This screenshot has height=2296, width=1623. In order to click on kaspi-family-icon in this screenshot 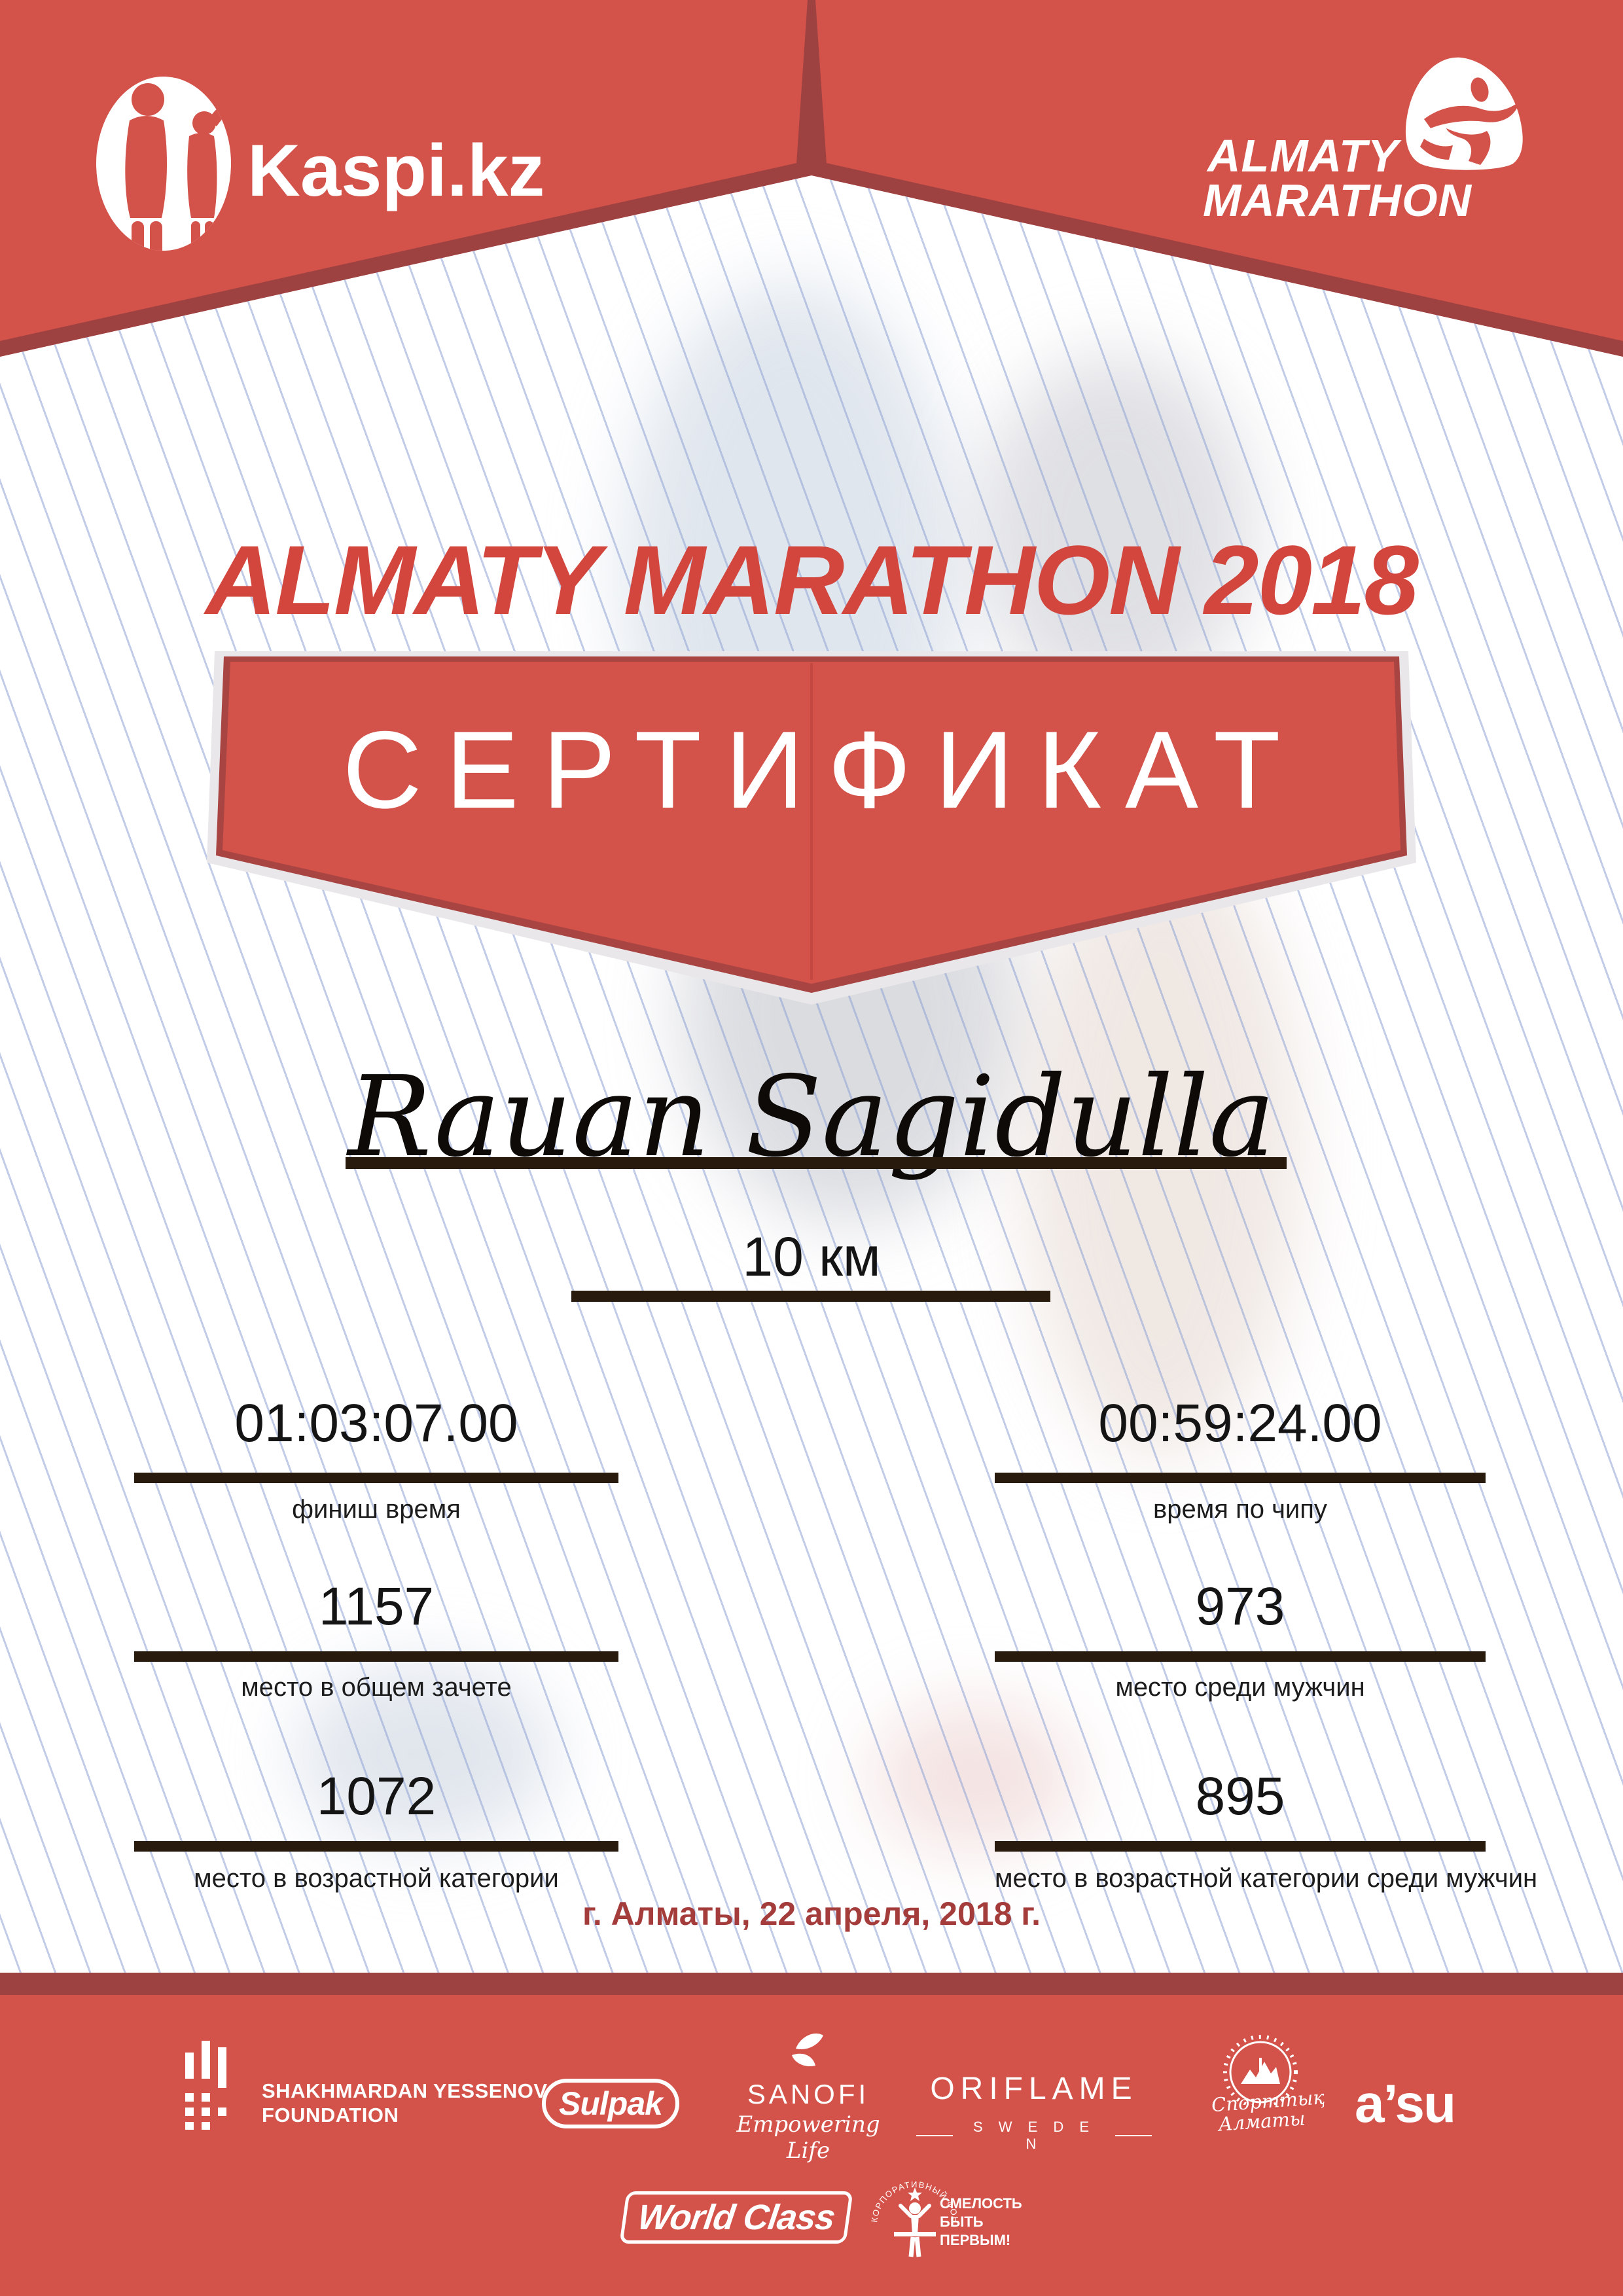, I will do `click(163, 164)`.